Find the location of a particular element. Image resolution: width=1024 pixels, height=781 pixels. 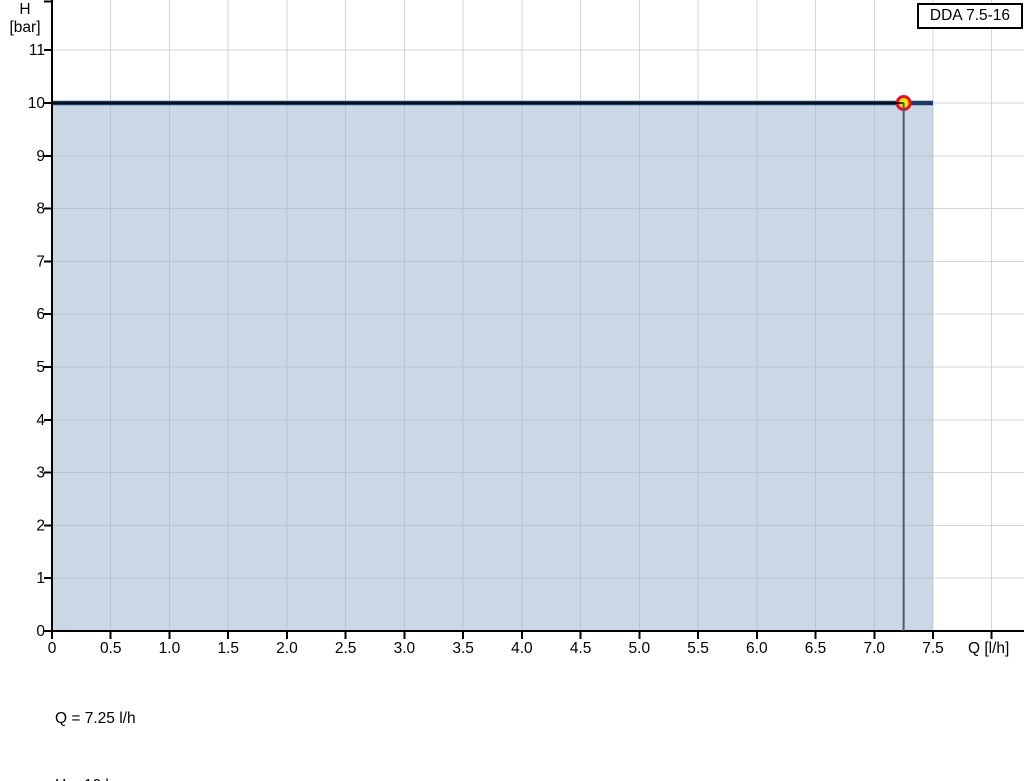

x-tick-label: 1.0 is located at coordinates (170, 648).